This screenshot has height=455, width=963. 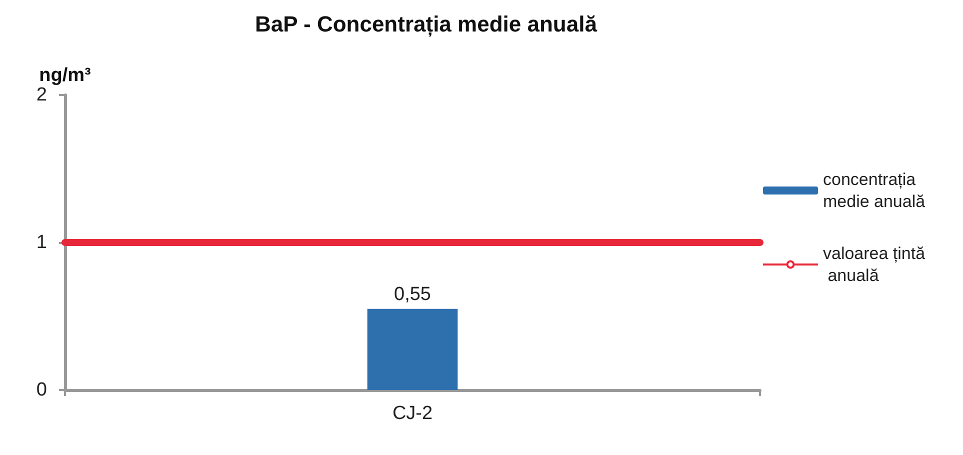 I want to click on legend-label: valoarea țintă anuală, so click(x=874, y=264).